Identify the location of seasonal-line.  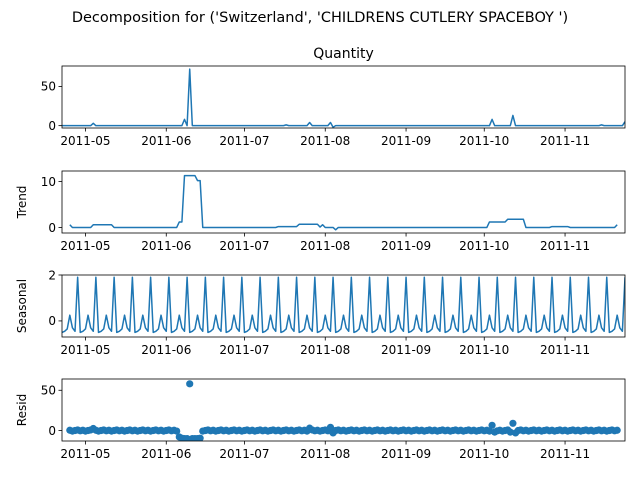
(343, 305).